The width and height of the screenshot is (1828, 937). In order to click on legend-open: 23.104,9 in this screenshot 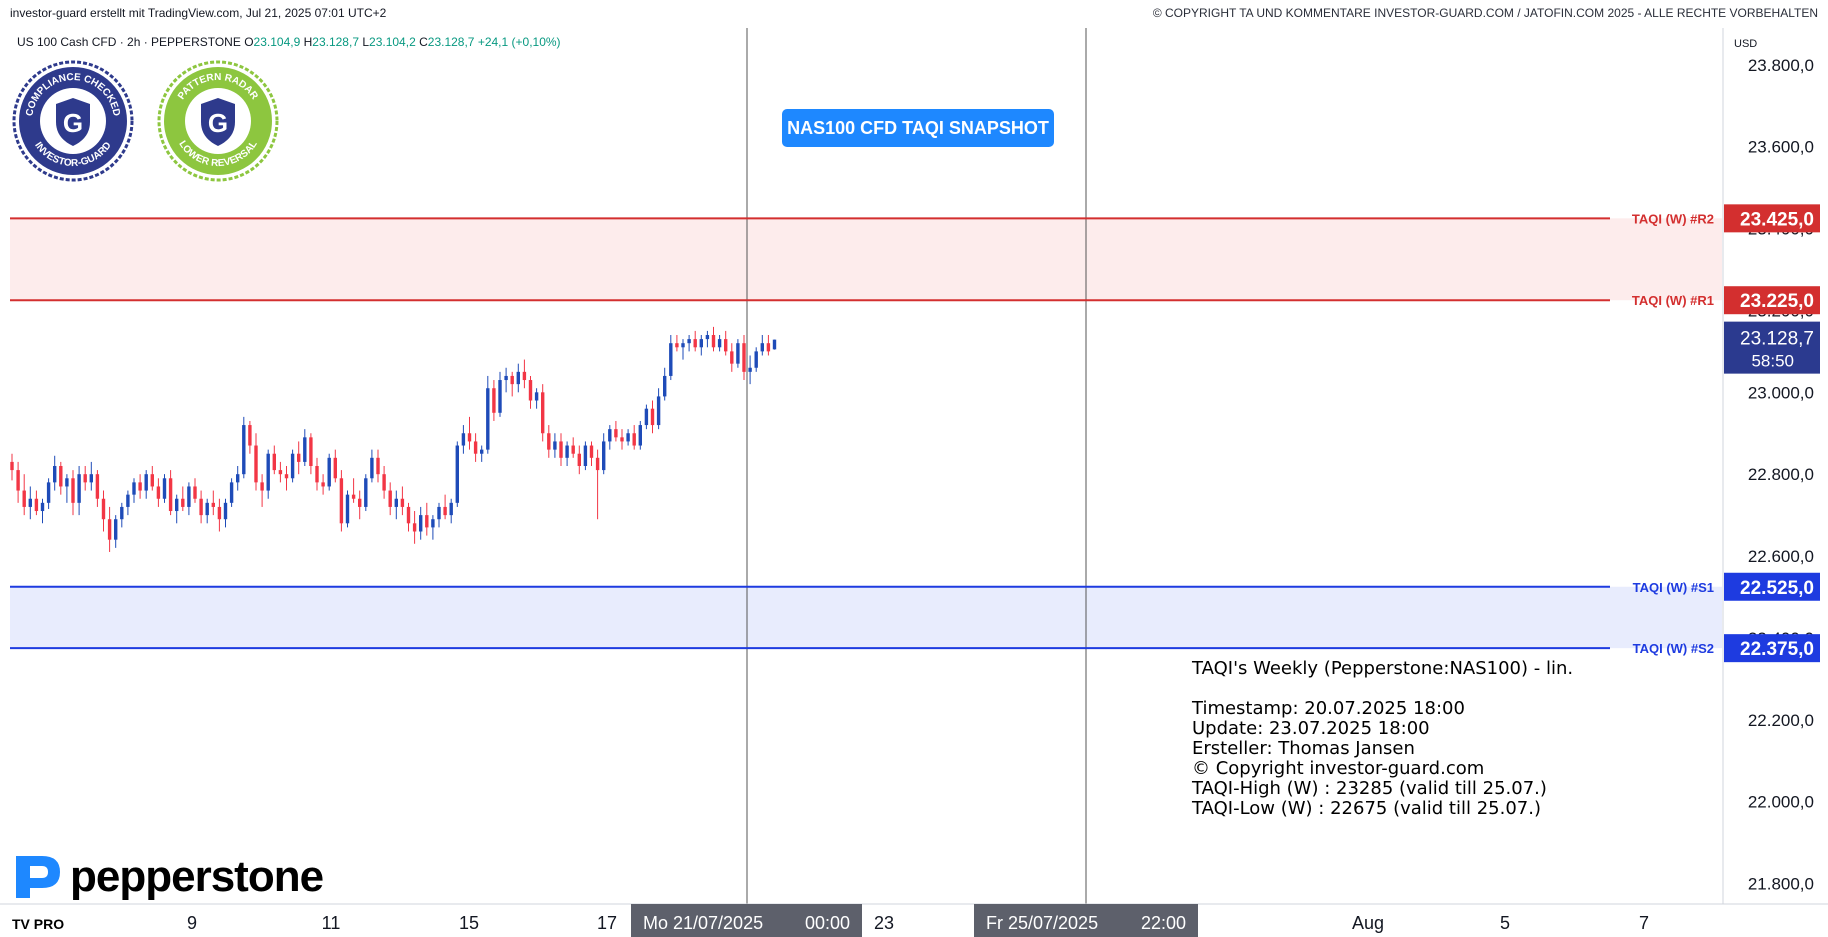, I will do `click(277, 42)`.